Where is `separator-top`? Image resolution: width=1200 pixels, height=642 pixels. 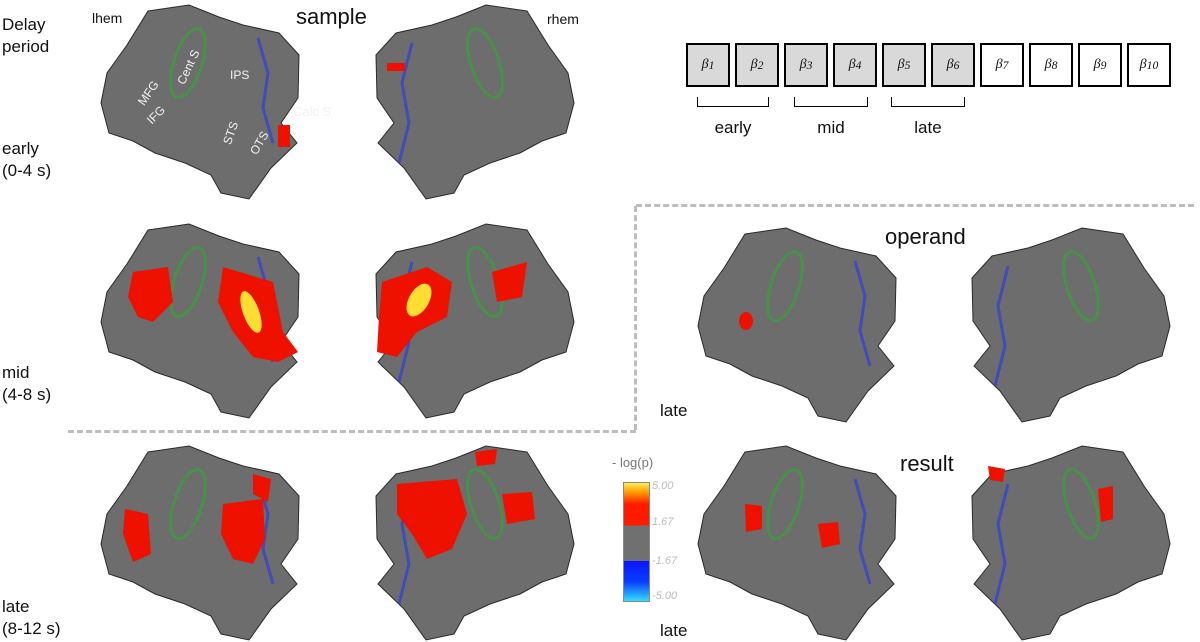
separator-top is located at coordinates (915, 205).